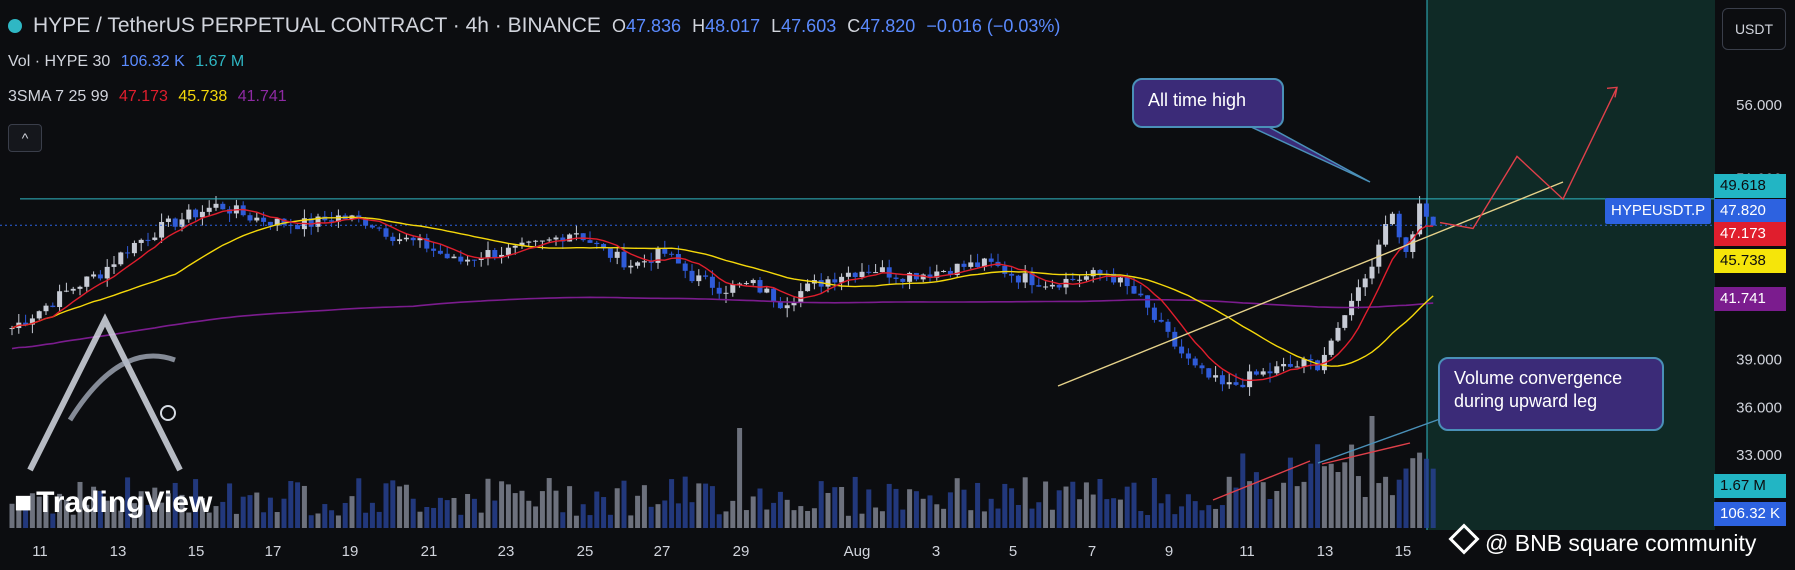 The width and height of the screenshot is (1795, 570). Describe the element at coordinates (1750, 486) in the screenshot. I see `price-tag: 1.67 M` at that location.